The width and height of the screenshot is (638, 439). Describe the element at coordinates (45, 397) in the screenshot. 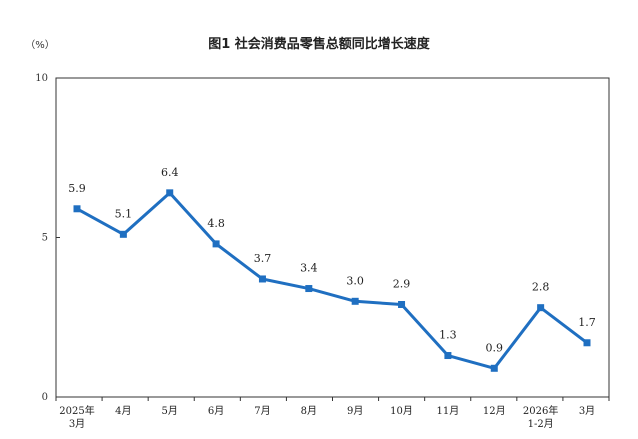

I see `y-tick-label: 0` at that location.